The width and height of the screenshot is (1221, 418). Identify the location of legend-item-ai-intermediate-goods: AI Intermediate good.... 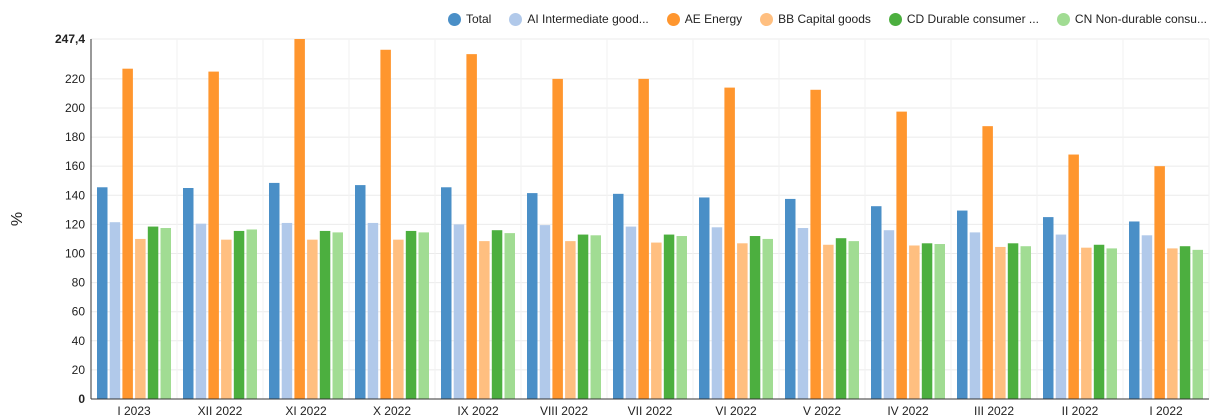
(579, 19).